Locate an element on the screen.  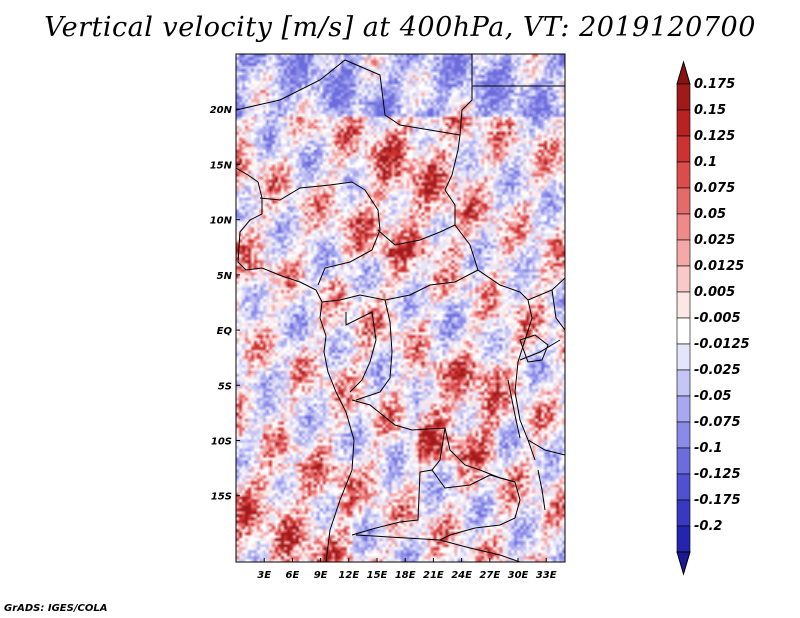
border-car-south is located at coordinates (400, 286).